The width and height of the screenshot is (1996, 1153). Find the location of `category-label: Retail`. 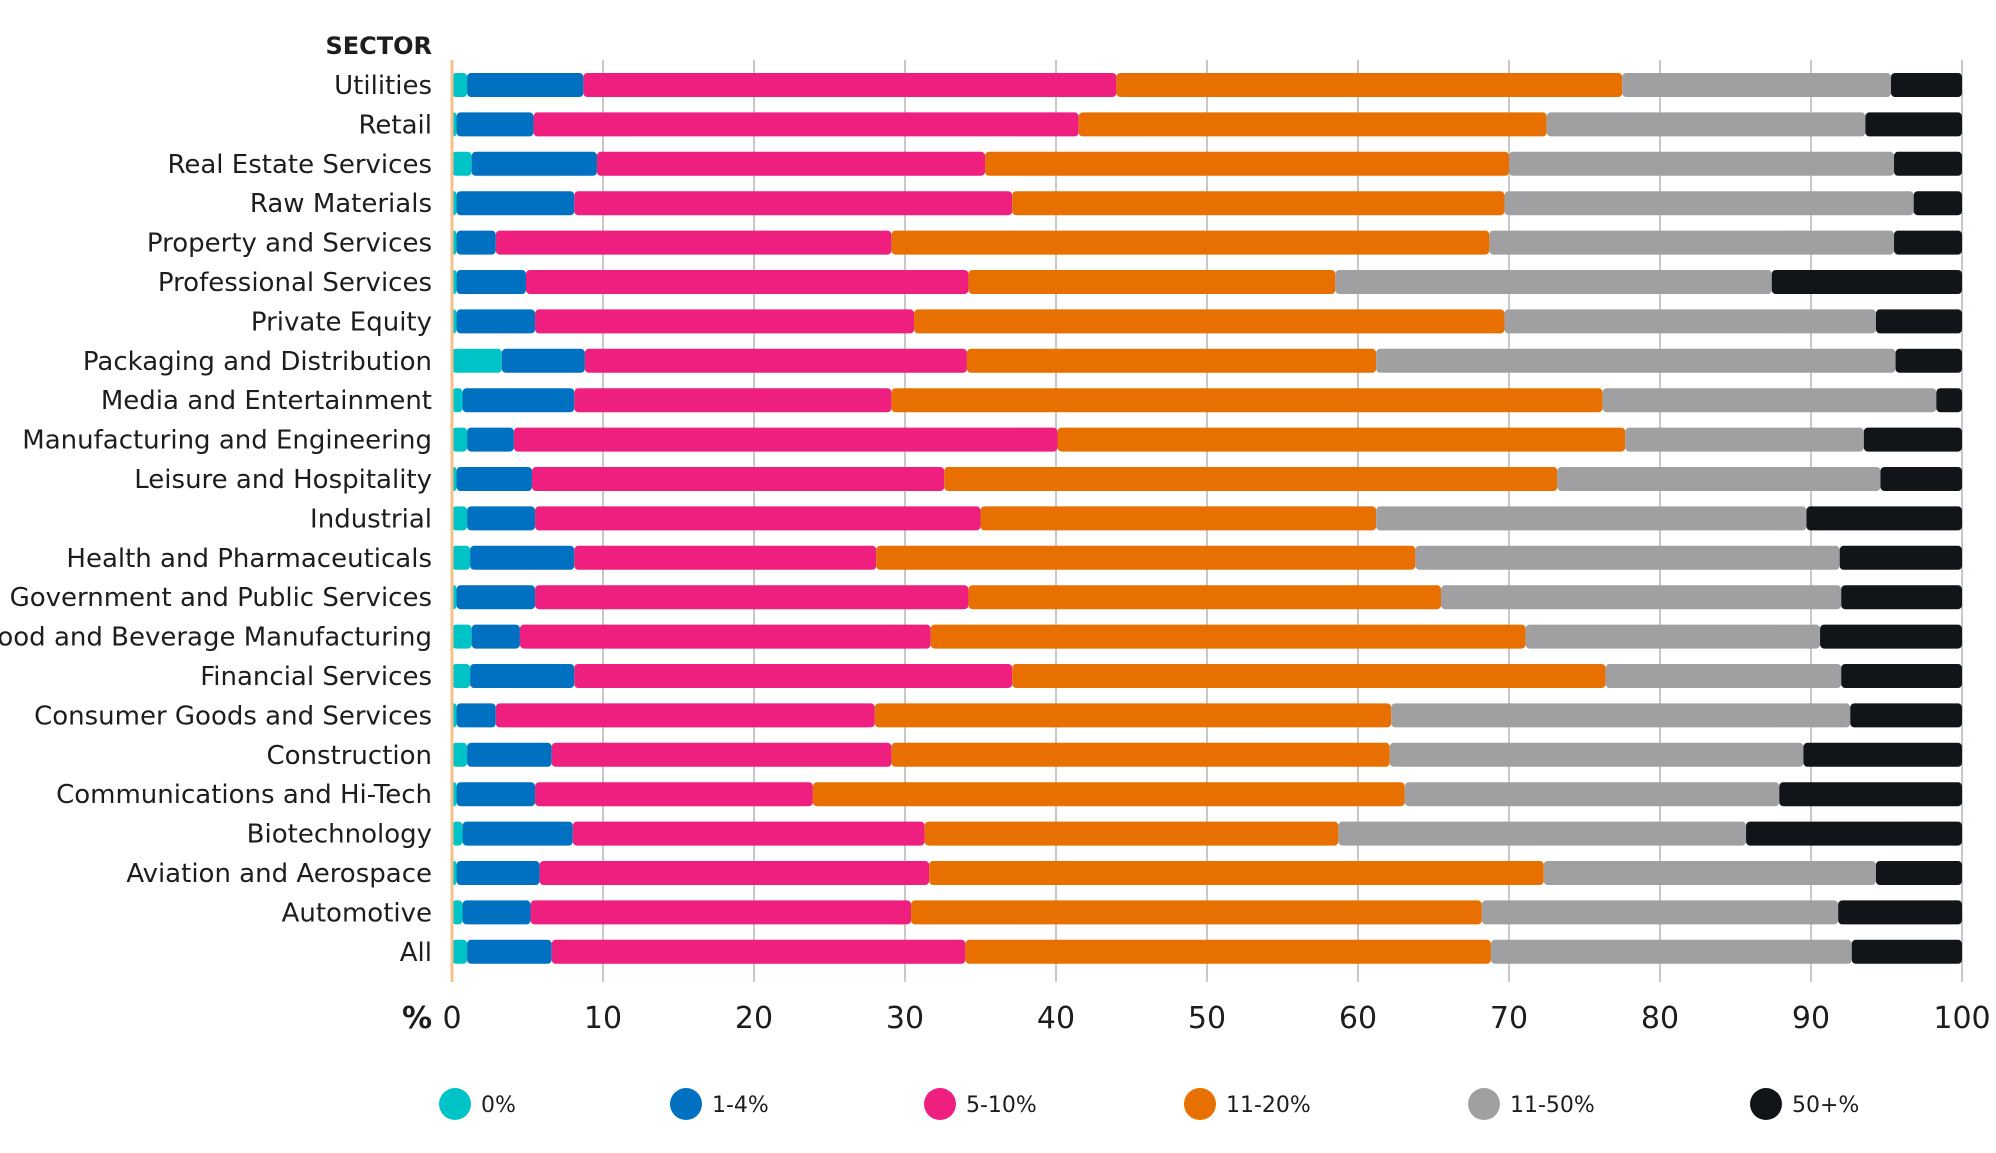

category-label: Retail is located at coordinates (395, 125).